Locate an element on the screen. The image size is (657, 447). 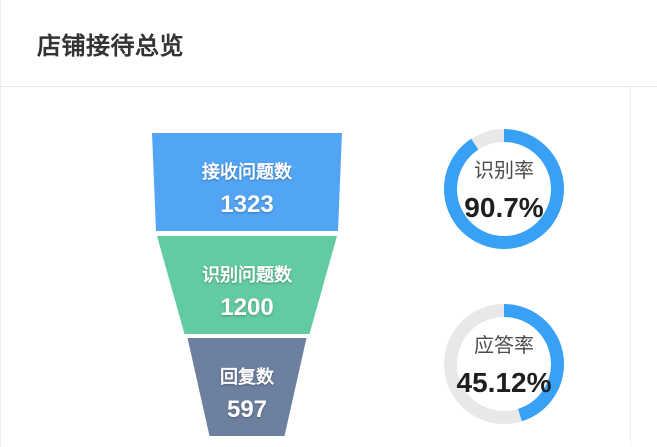
gauge-value: 90.7% is located at coordinates (504, 207).